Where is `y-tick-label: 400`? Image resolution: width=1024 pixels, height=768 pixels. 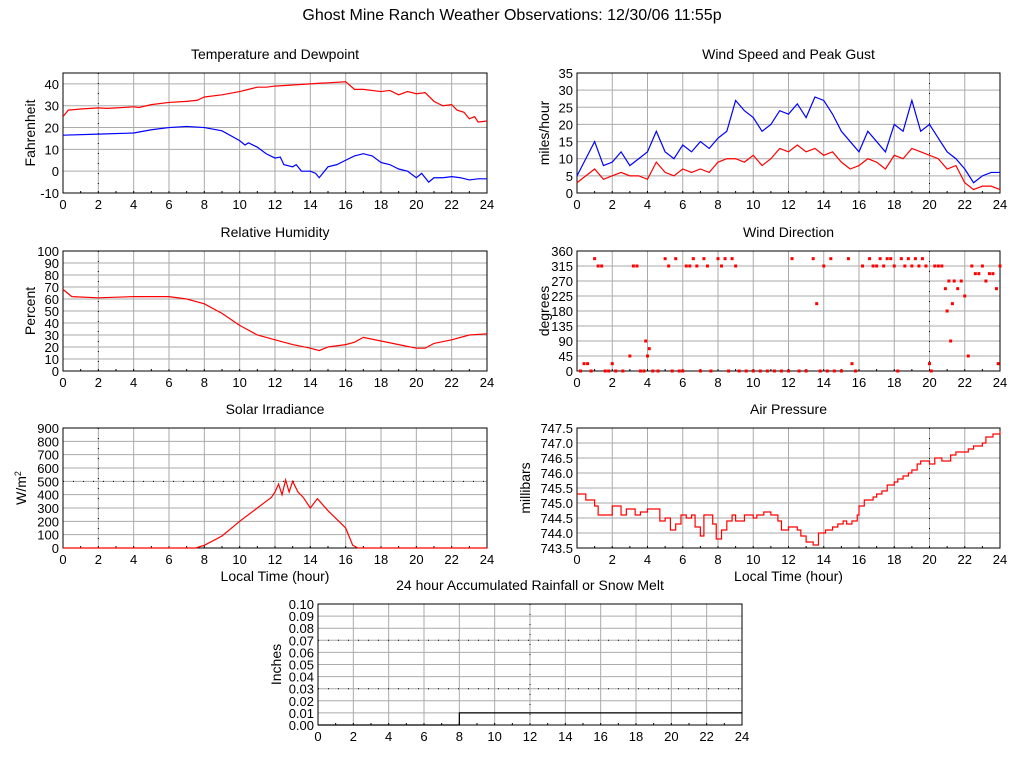 y-tick-label: 400 is located at coordinates (48, 495).